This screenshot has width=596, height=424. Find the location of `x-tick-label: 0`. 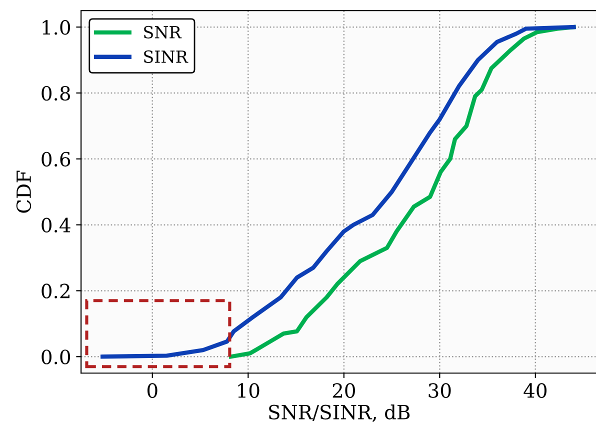

x-tick-label: 0 is located at coordinates (152, 390).